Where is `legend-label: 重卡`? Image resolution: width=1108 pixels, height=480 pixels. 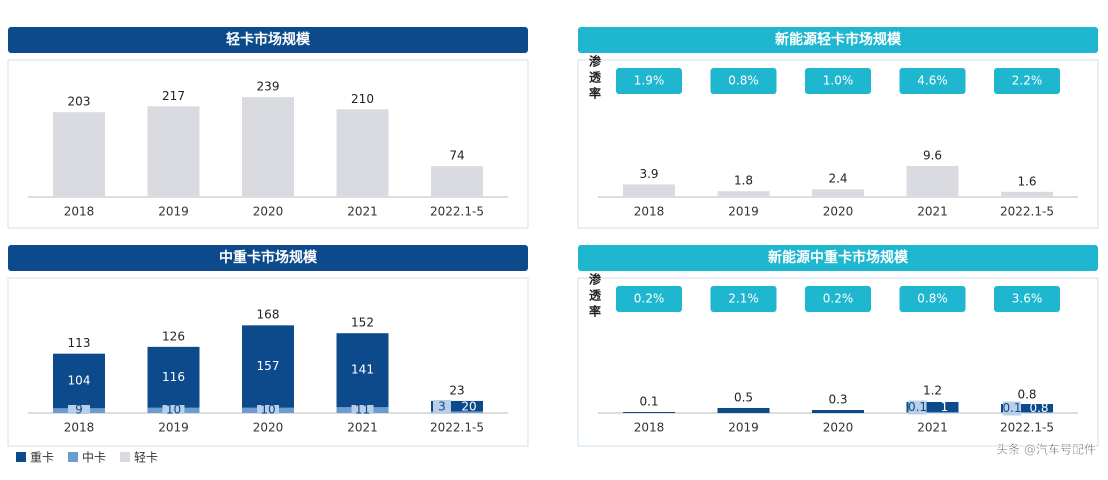 legend-label: 重卡 is located at coordinates (42, 458).